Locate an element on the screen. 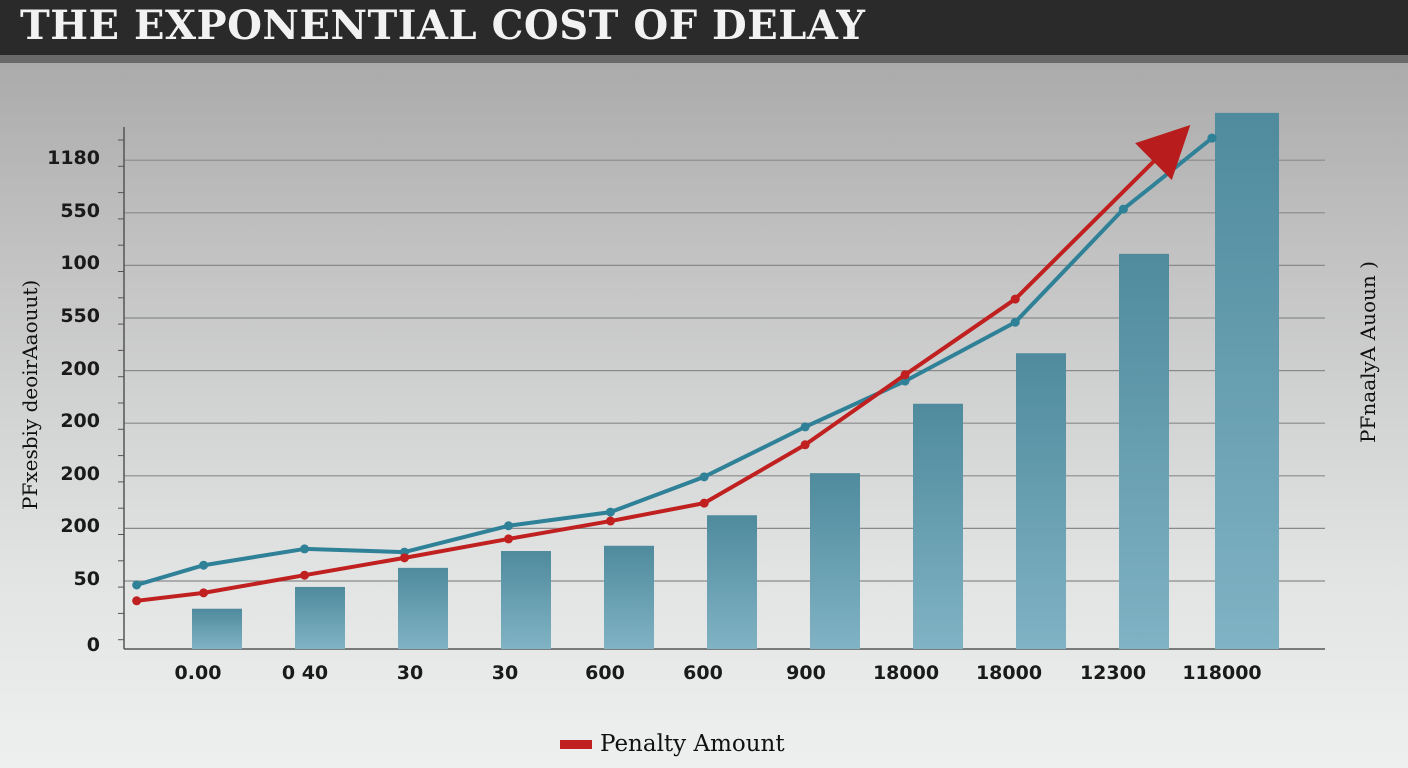 This screenshot has width=1408, height=768. y-axis-title-left: PFxesbiy deoirAaouut) is located at coordinates (30, 394).